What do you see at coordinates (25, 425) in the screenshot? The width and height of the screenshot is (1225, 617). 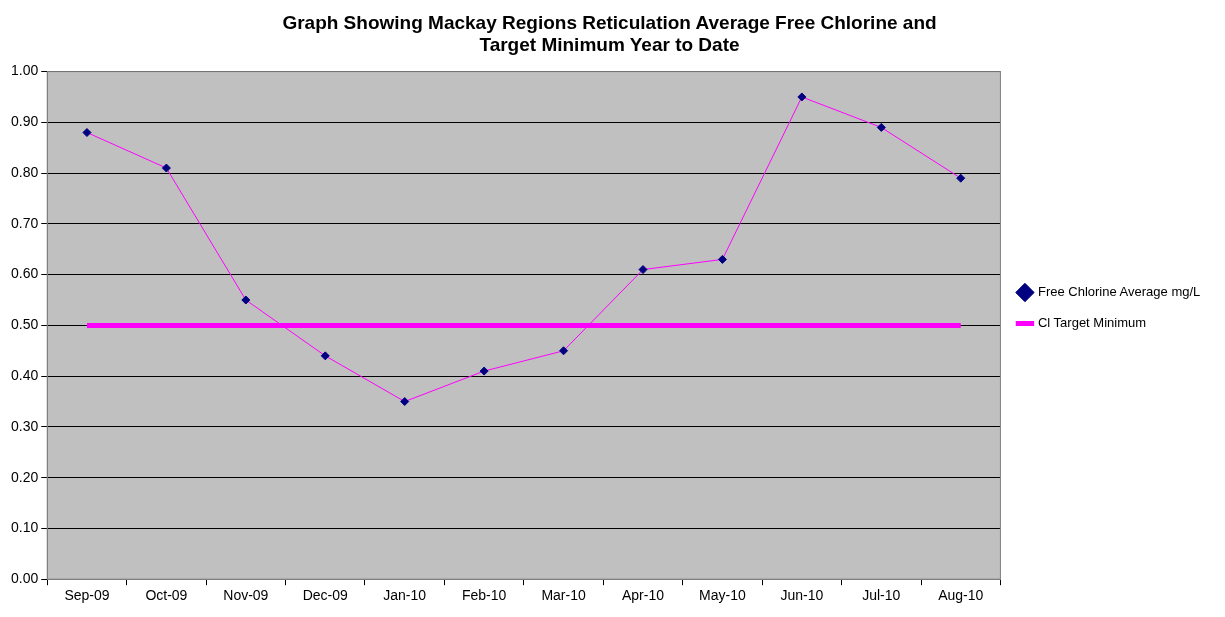 I see `y-tick-label: 0.30` at bounding box center [25, 425].